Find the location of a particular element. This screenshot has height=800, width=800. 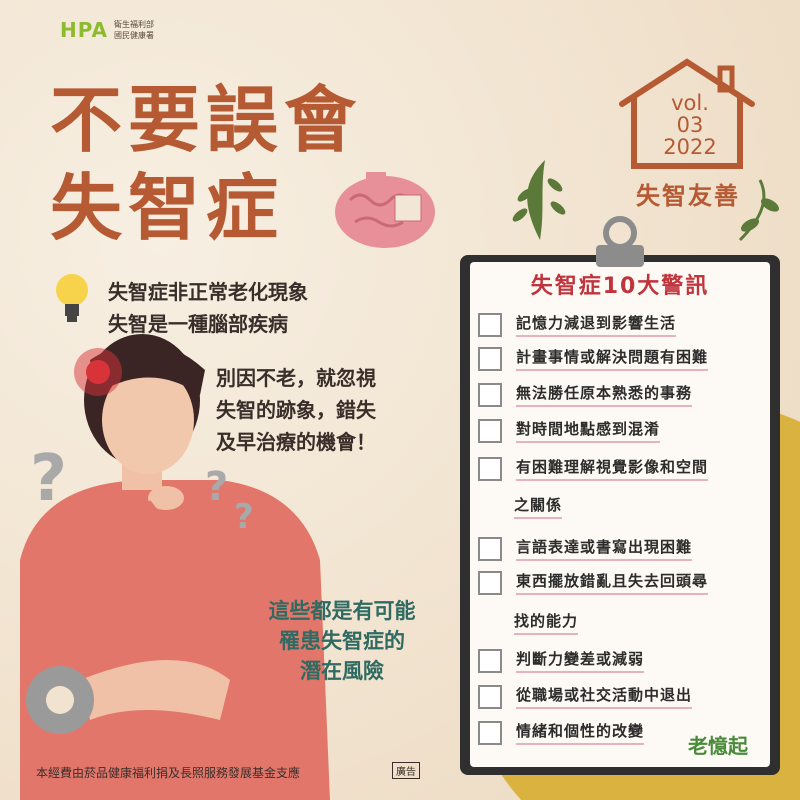

risk-line-2: 罹患失智症的 is located at coordinates (342, 641).